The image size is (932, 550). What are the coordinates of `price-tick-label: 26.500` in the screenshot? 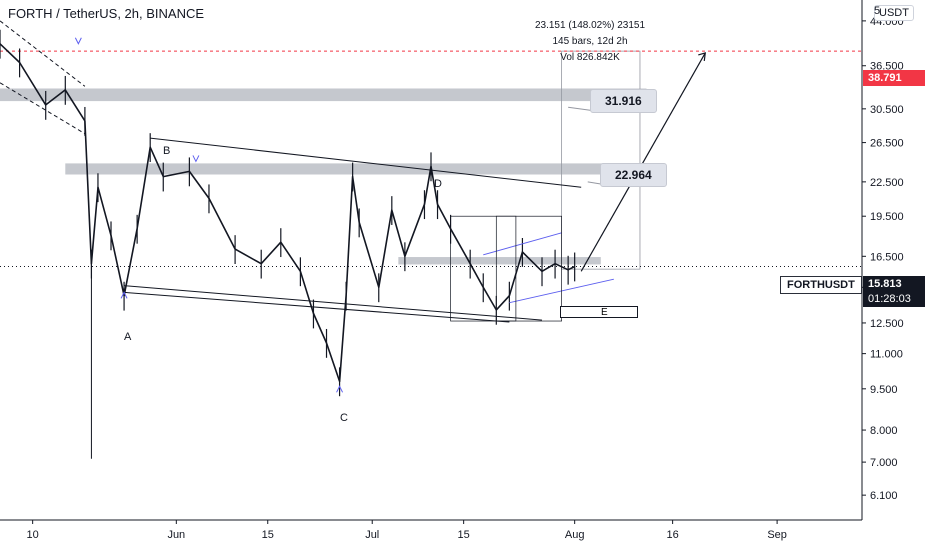 It's located at (887, 144).